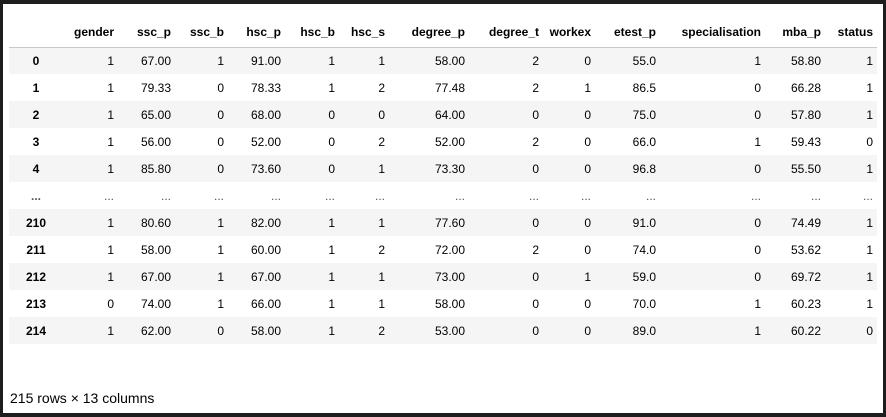 The image size is (886, 417). I want to click on table-cell: 59.43, so click(805, 141).